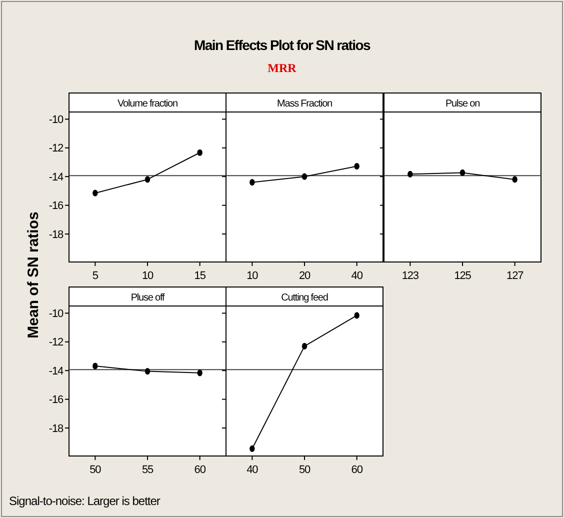 This screenshot has width=564, height=518. Describe the element at coordinates (515, 276) in the screenshot. I see `x-tick-label: 127` at that location.